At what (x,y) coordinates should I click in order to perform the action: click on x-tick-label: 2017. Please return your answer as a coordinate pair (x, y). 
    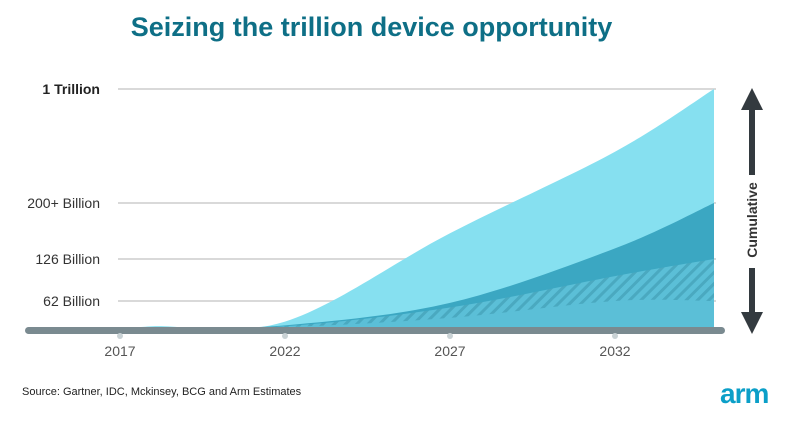
    Looking at the image, I should click on (119, 351).